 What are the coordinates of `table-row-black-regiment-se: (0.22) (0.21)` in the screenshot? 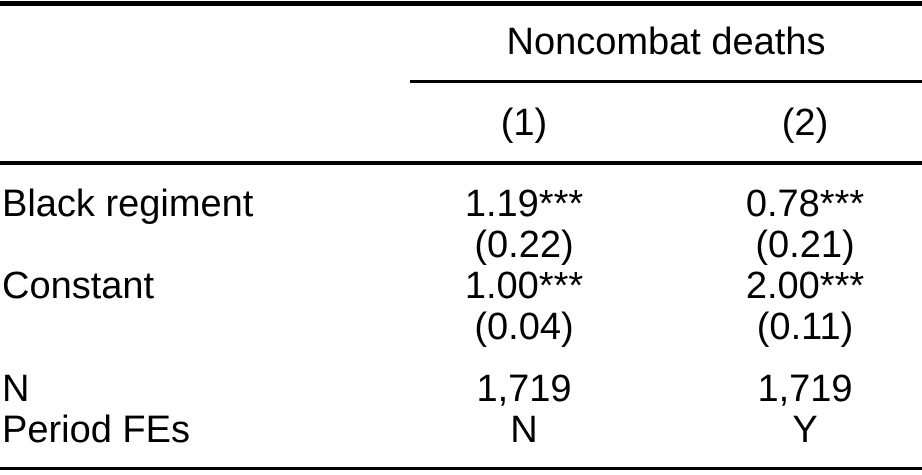 It's located at (461, 245).